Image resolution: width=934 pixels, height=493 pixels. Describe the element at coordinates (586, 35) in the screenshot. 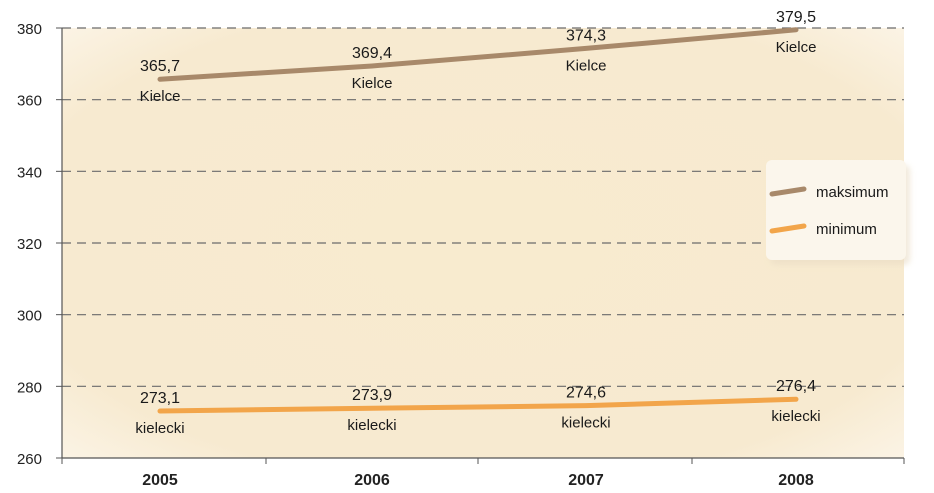

I see `value-label: 374,3` at that location.